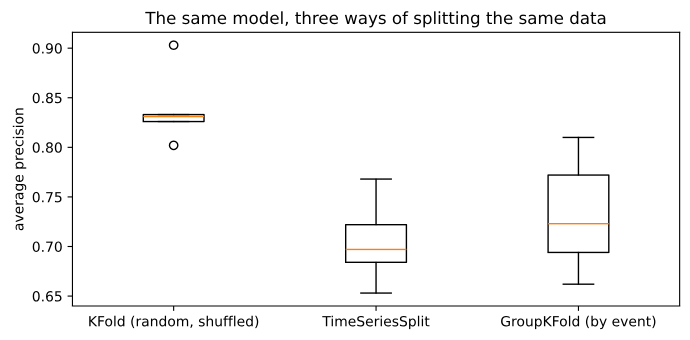 The height and width of the screenshot is (340, 690). I want to click on x-tick-label: KFold (random, shuffled), so click(173, 322).